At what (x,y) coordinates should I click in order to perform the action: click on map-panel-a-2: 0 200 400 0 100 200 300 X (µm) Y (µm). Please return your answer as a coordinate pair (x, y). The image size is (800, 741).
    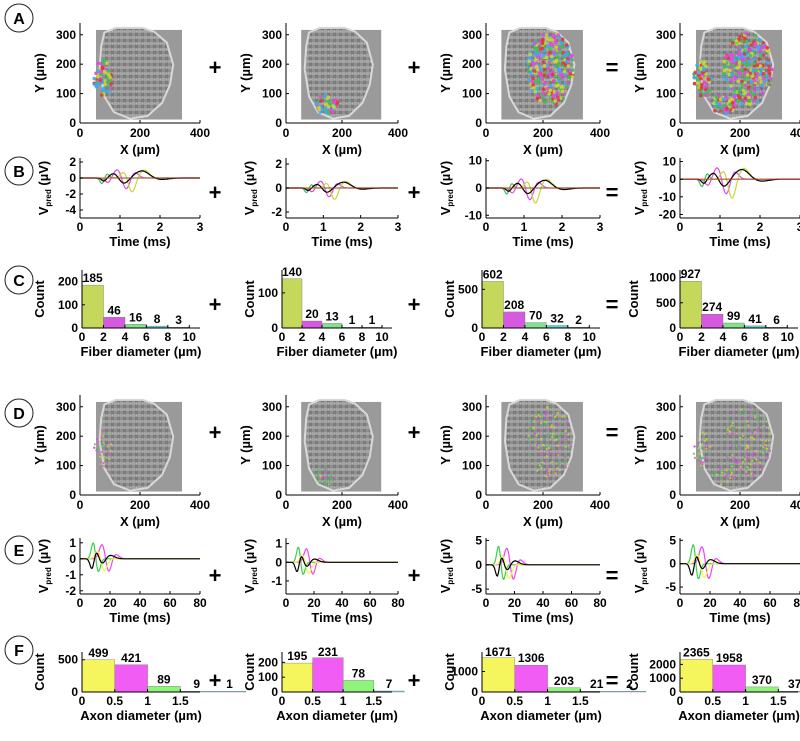
    Looking at the image, I should click on (323, 90).